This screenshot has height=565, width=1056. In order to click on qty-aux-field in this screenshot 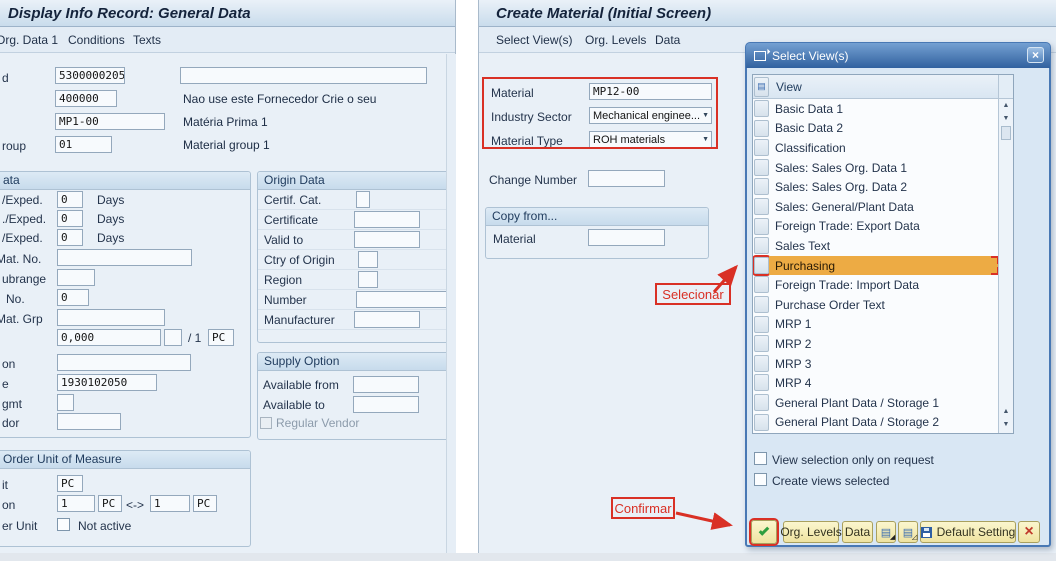, I will do `click(173, 337)`.